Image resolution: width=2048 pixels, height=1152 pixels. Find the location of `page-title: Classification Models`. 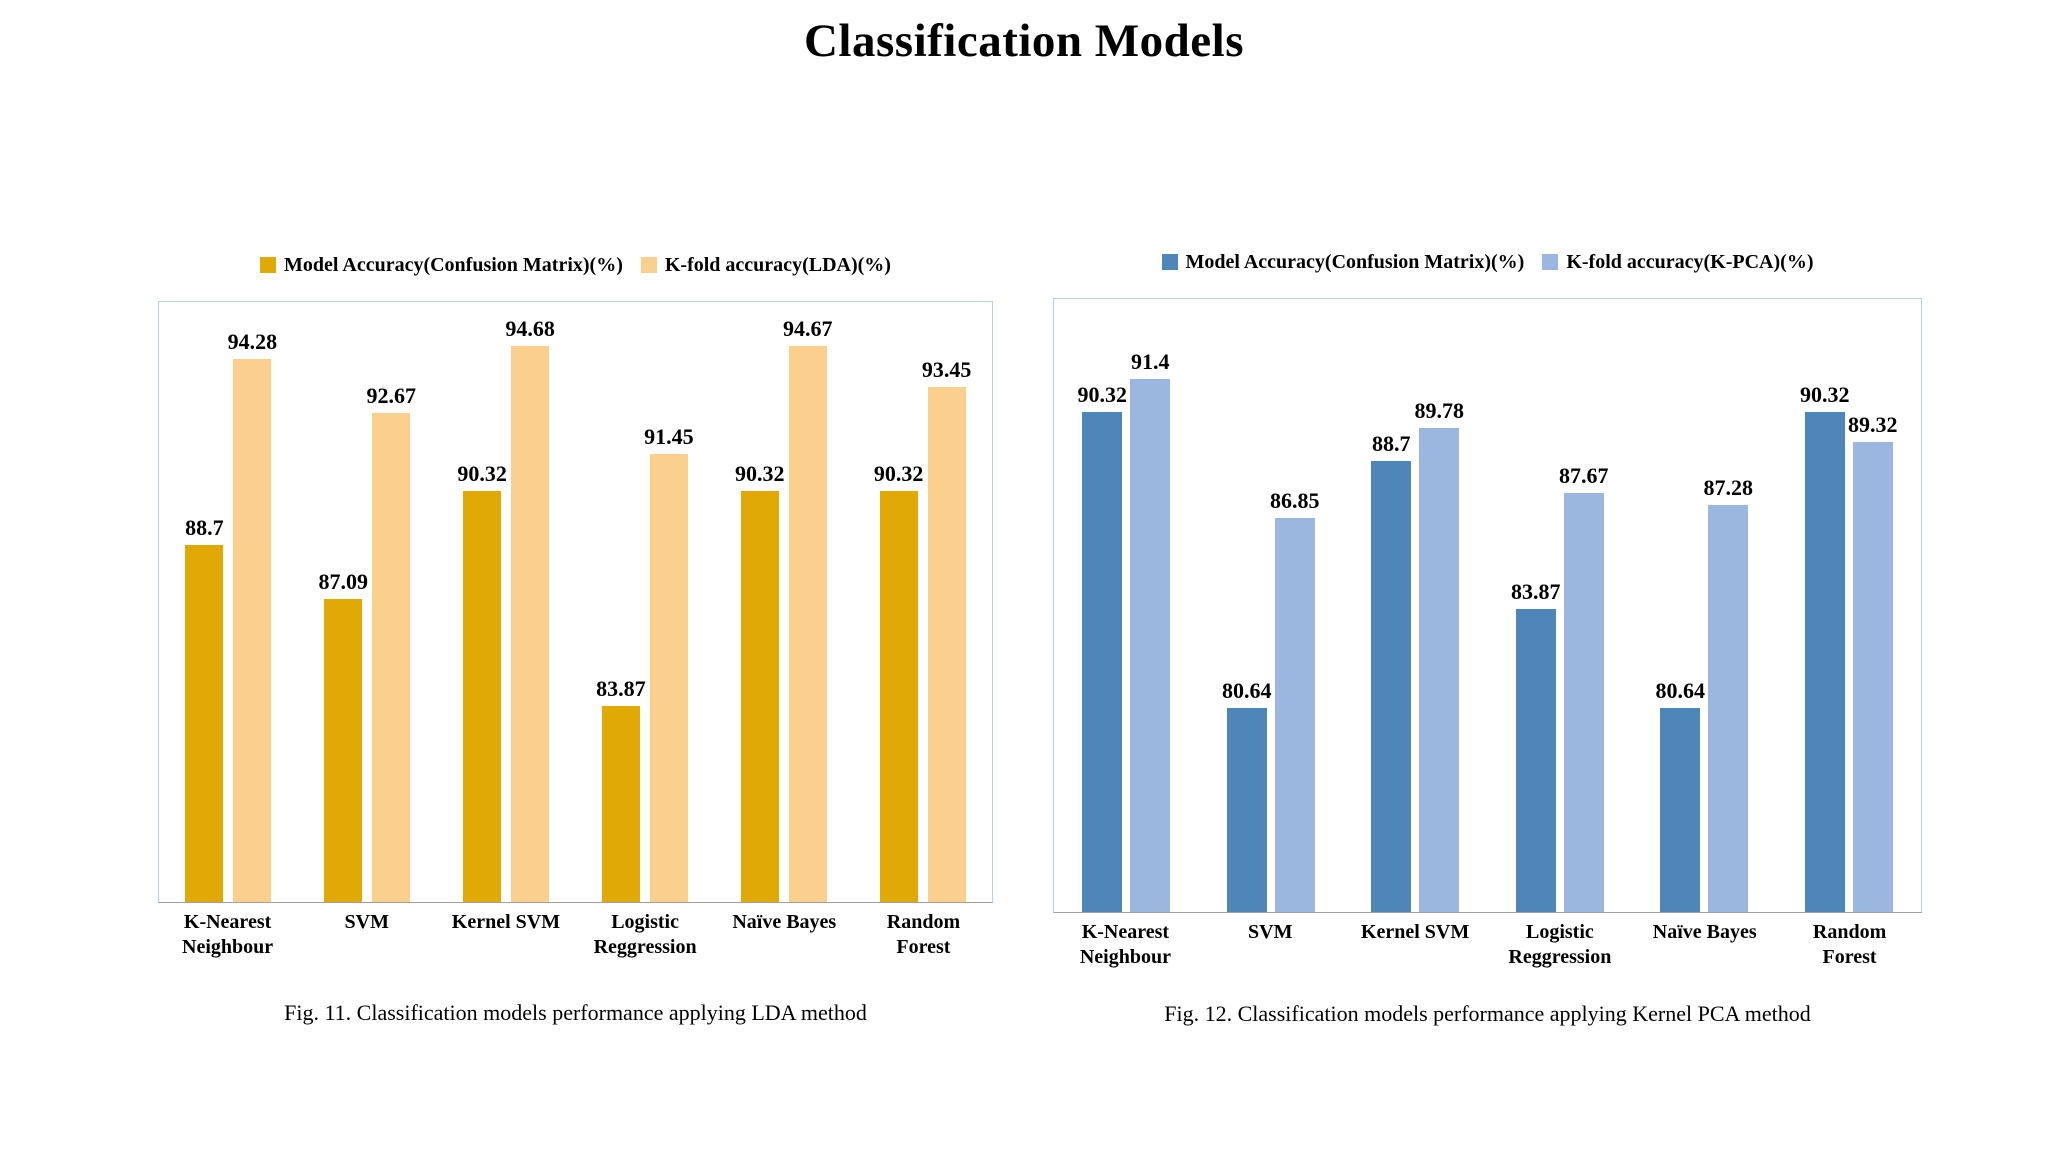

page-title: Classification Models is located at coordinates (1024, 41).